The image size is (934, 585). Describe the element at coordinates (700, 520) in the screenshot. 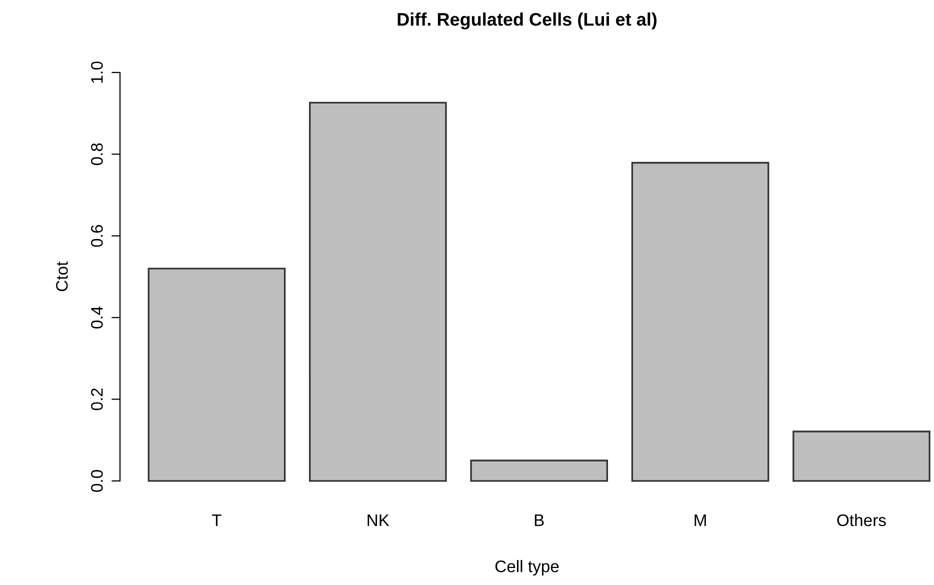

I see `x-tick-label: M` at that location.